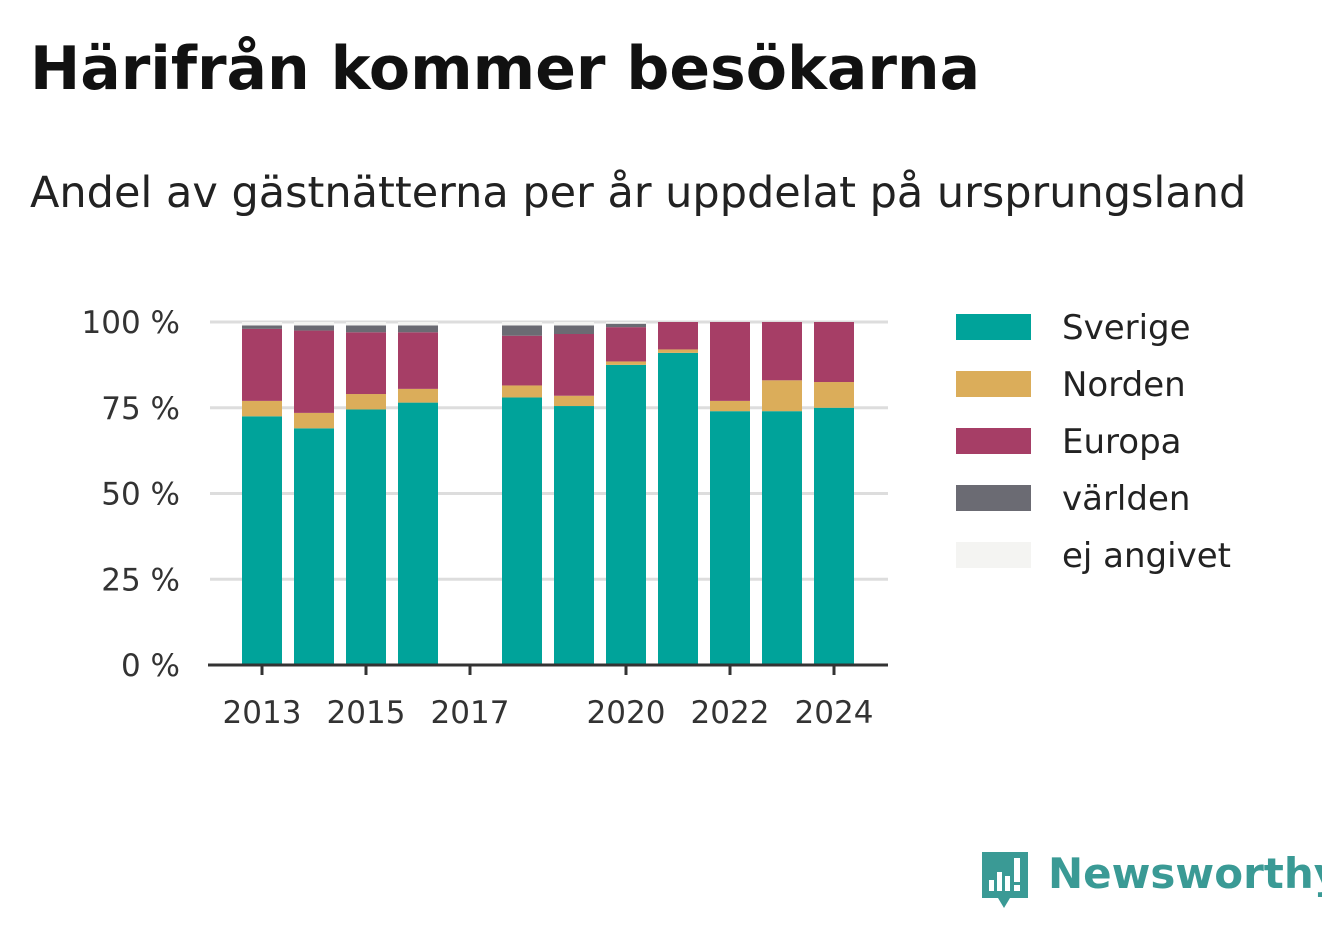  Describe the element at coordinates (834, 713) in the screenshot. I see `x-tick-label: 2024` at that location.